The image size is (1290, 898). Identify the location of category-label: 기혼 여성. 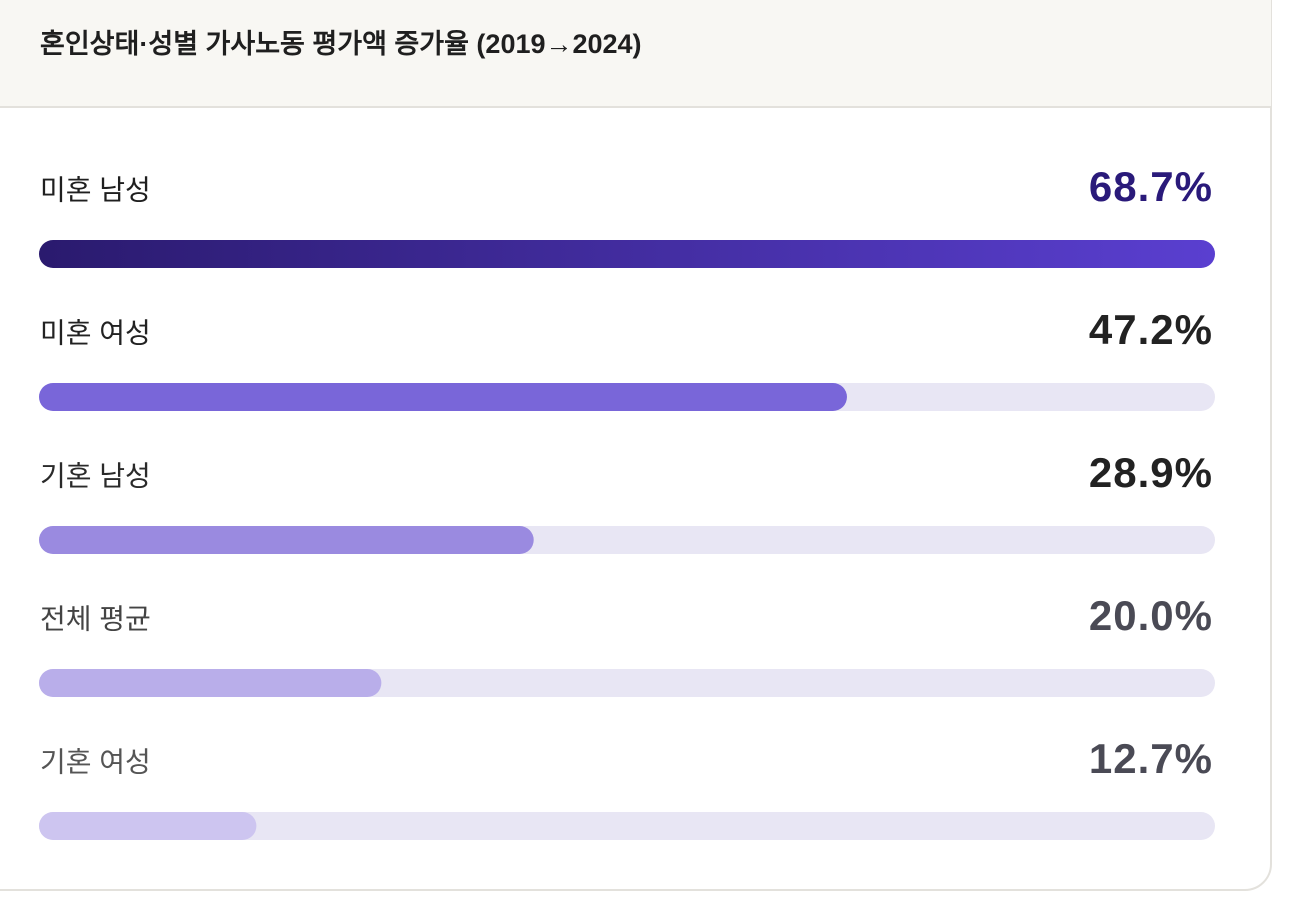
(95, 761).